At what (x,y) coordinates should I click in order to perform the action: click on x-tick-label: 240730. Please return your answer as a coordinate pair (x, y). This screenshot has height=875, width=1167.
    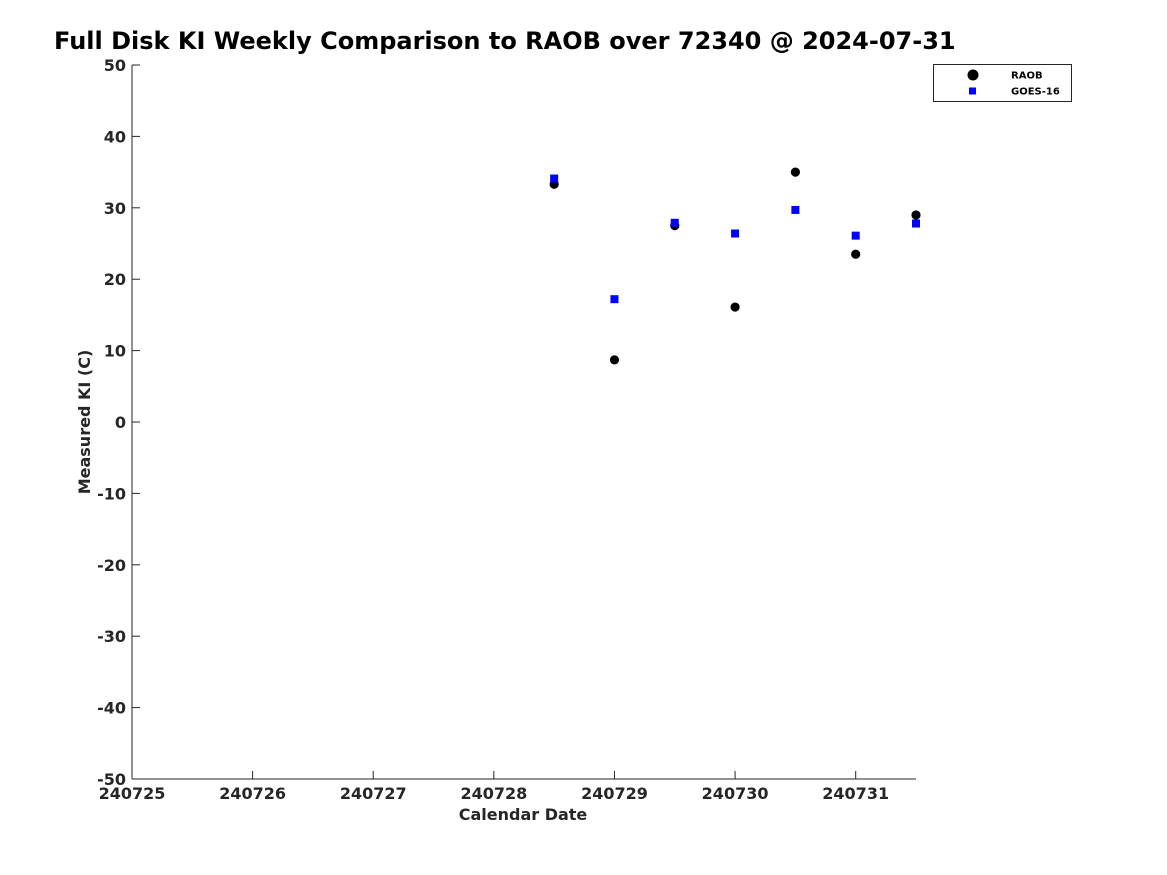
    Looking at the image, I should click on (735, 793).